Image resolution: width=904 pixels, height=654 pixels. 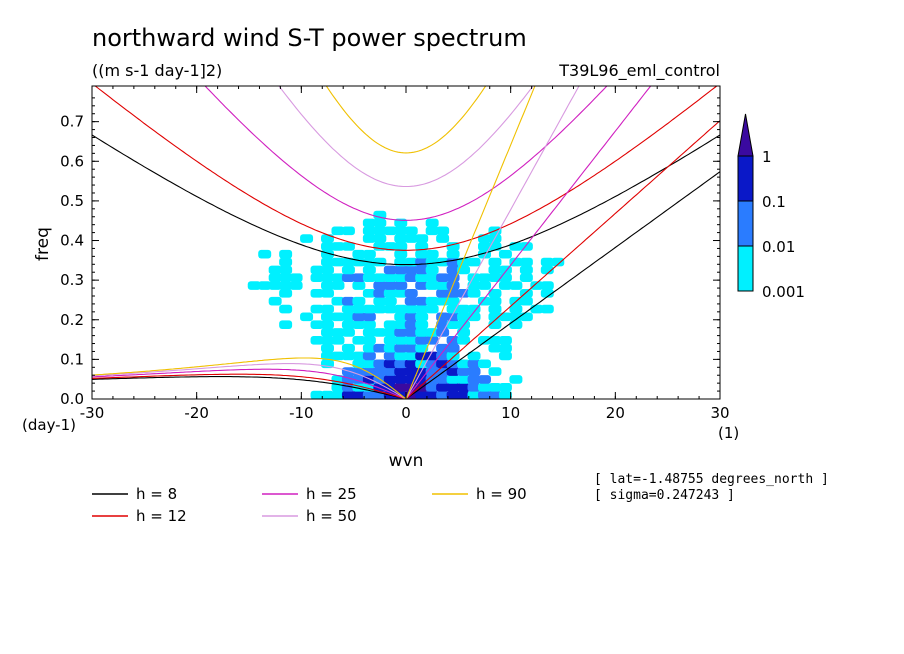 I want to click on legend-label: h = 50, so click(x=331, y=516).